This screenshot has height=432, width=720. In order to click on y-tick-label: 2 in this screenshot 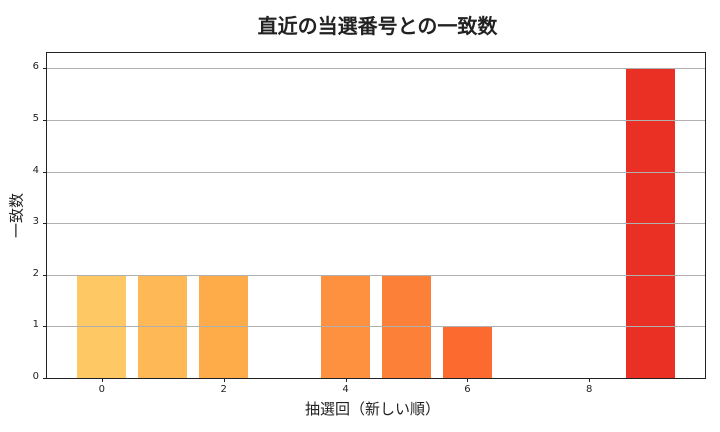, I will do `click(35, 273)`.